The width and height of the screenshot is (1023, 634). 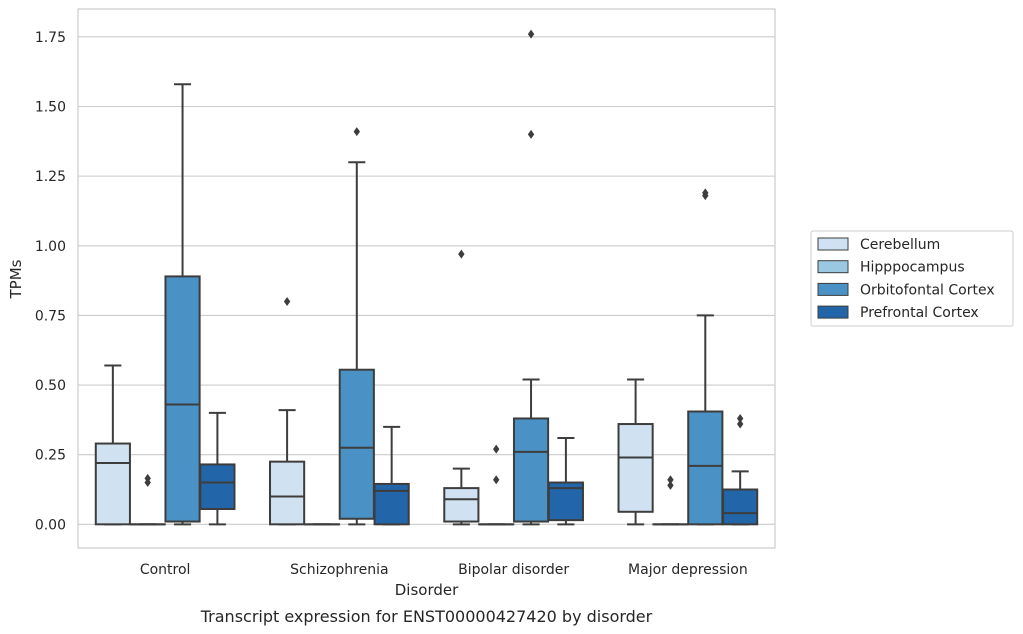 I want to click on y-tick-label: 0.25, so click(x=50, y=456).